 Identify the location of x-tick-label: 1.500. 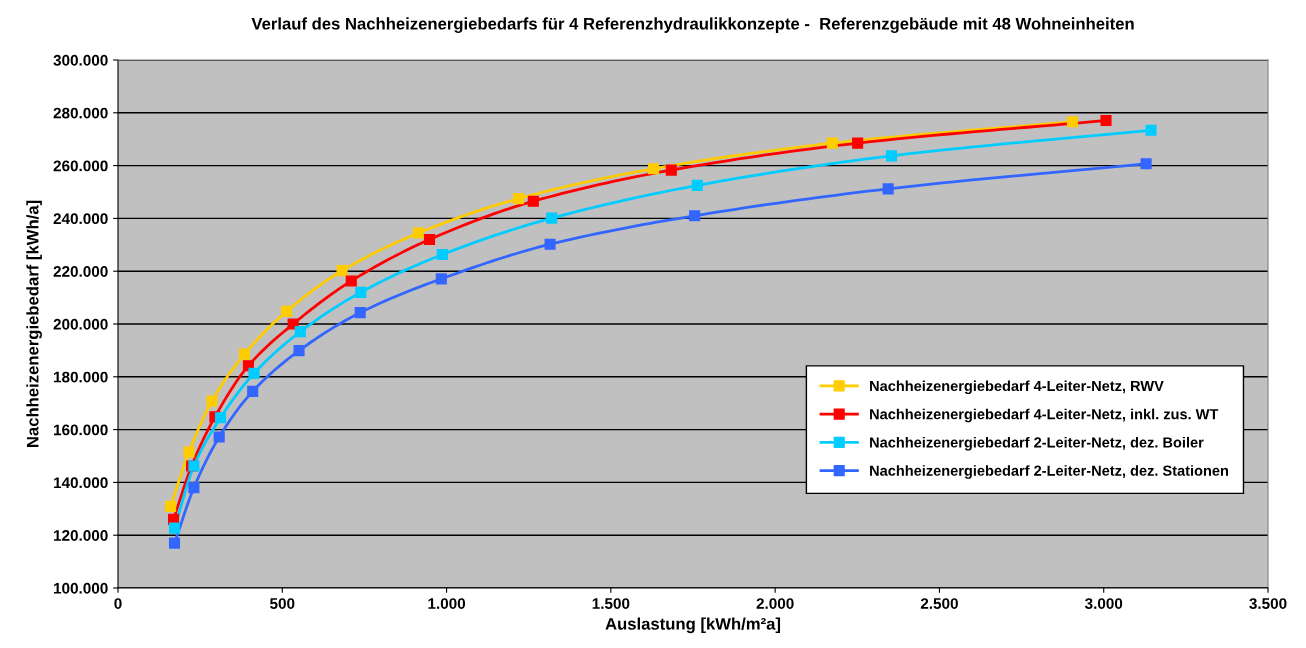
(611, 603).